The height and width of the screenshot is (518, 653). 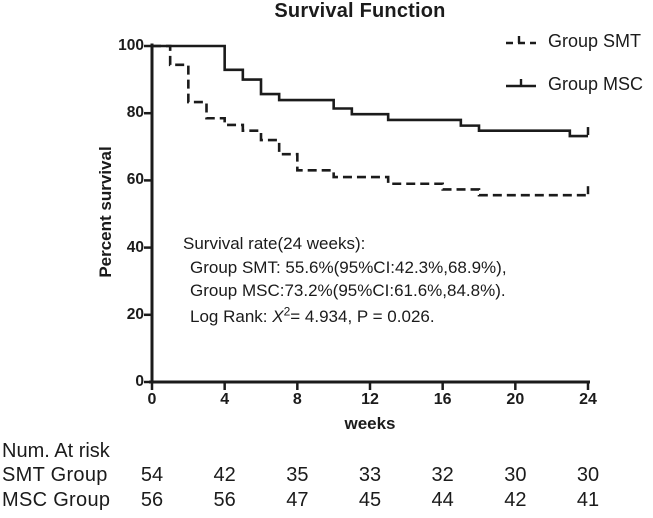 What do you see at coordinates (152, 399) in the screenshot?
I see `x-tick-label: 0` at bounding box center [152, 399].